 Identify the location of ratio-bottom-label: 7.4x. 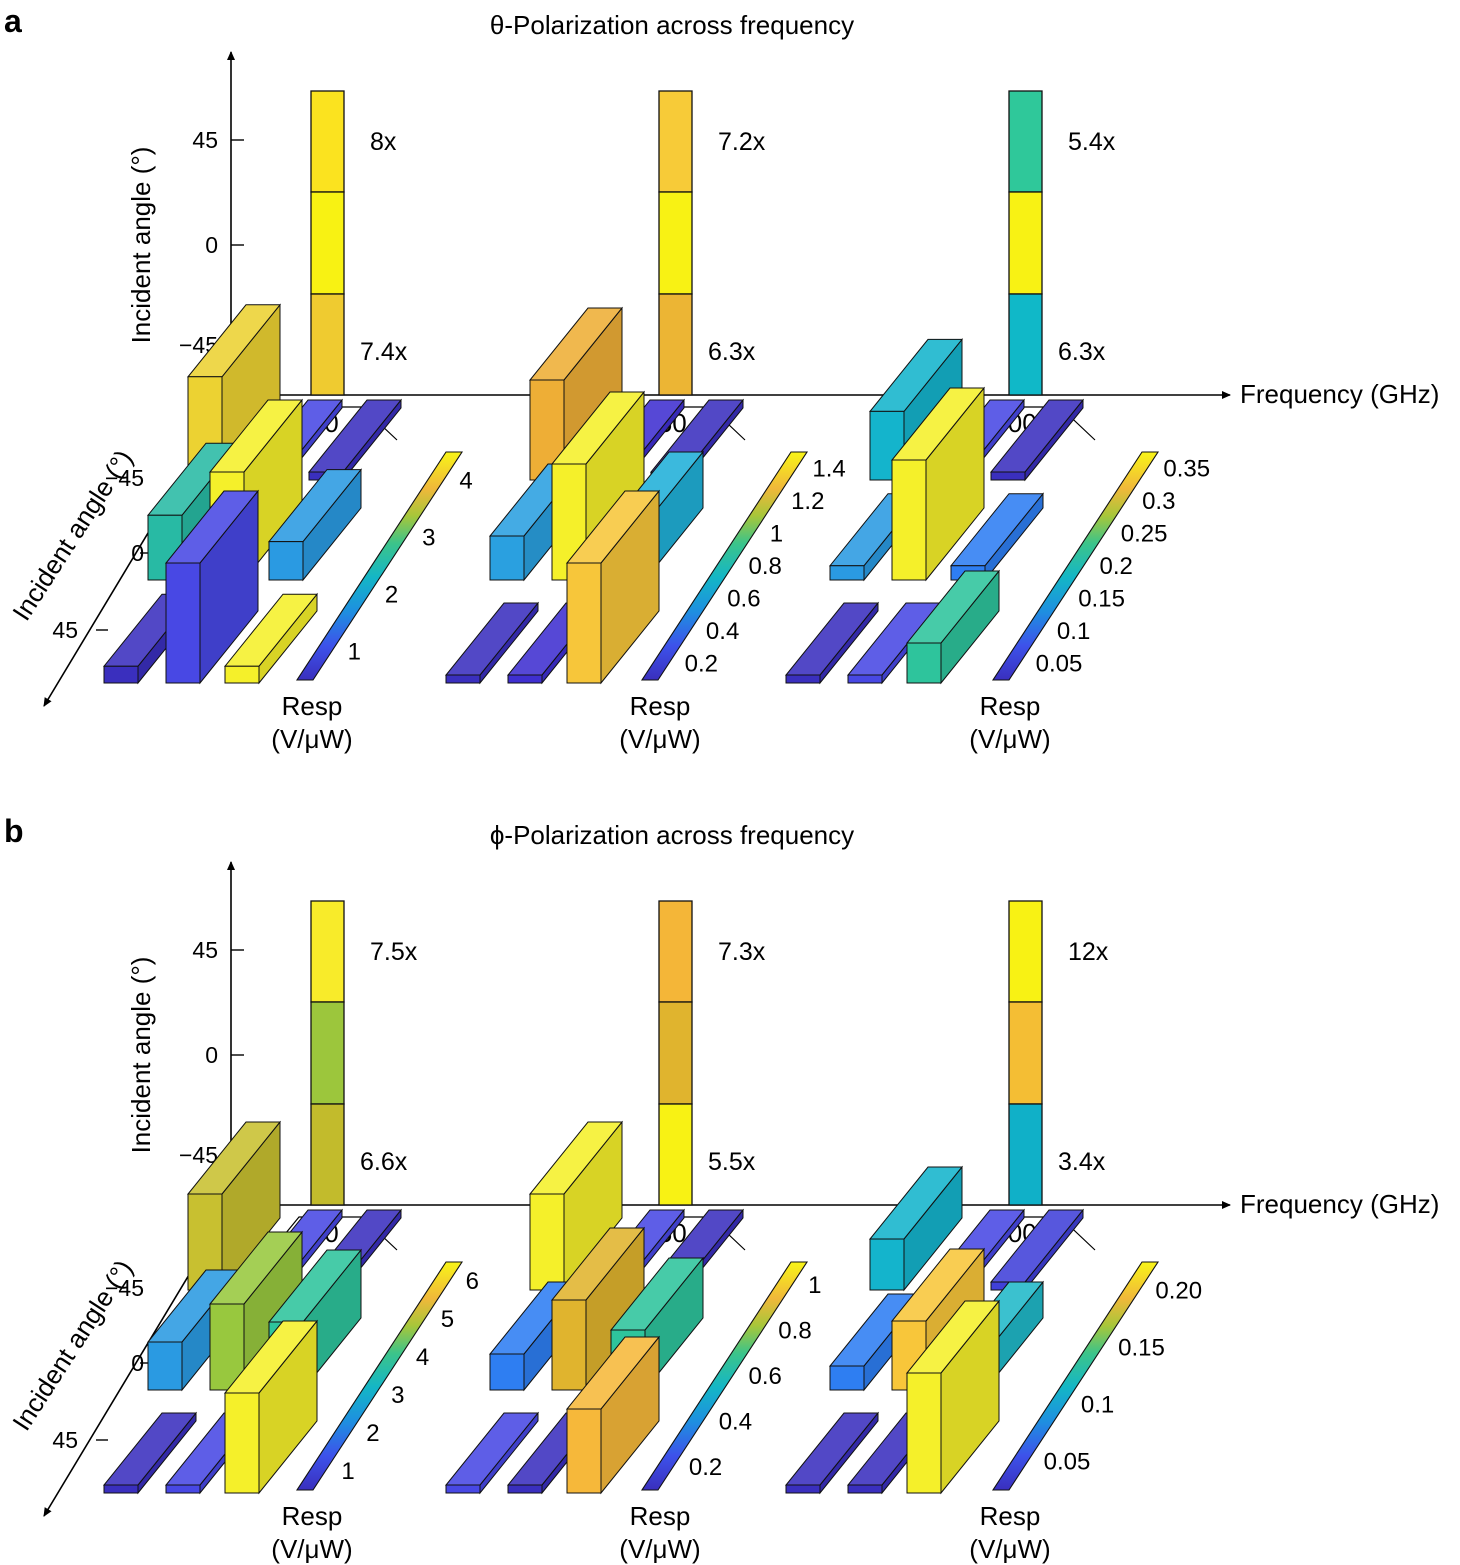
(384, 352).